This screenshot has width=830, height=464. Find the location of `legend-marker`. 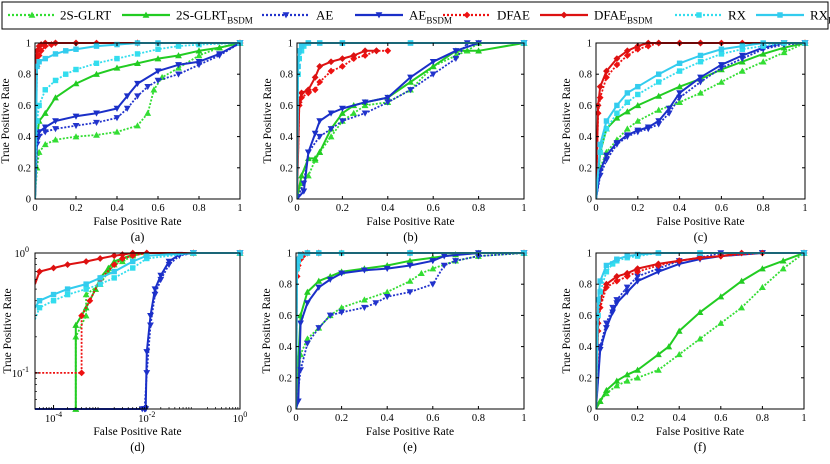

legend-marker is located at coordinates (146, 14).